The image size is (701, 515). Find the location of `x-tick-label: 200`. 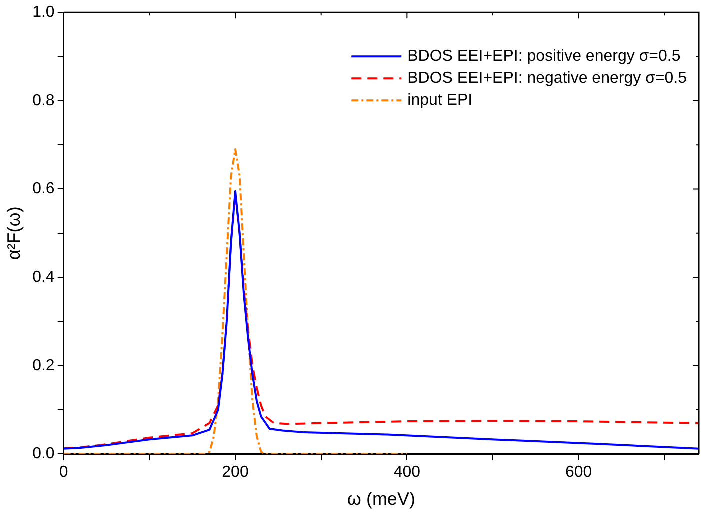

x-tick-label: 200 is located at coordinates (235, 473).